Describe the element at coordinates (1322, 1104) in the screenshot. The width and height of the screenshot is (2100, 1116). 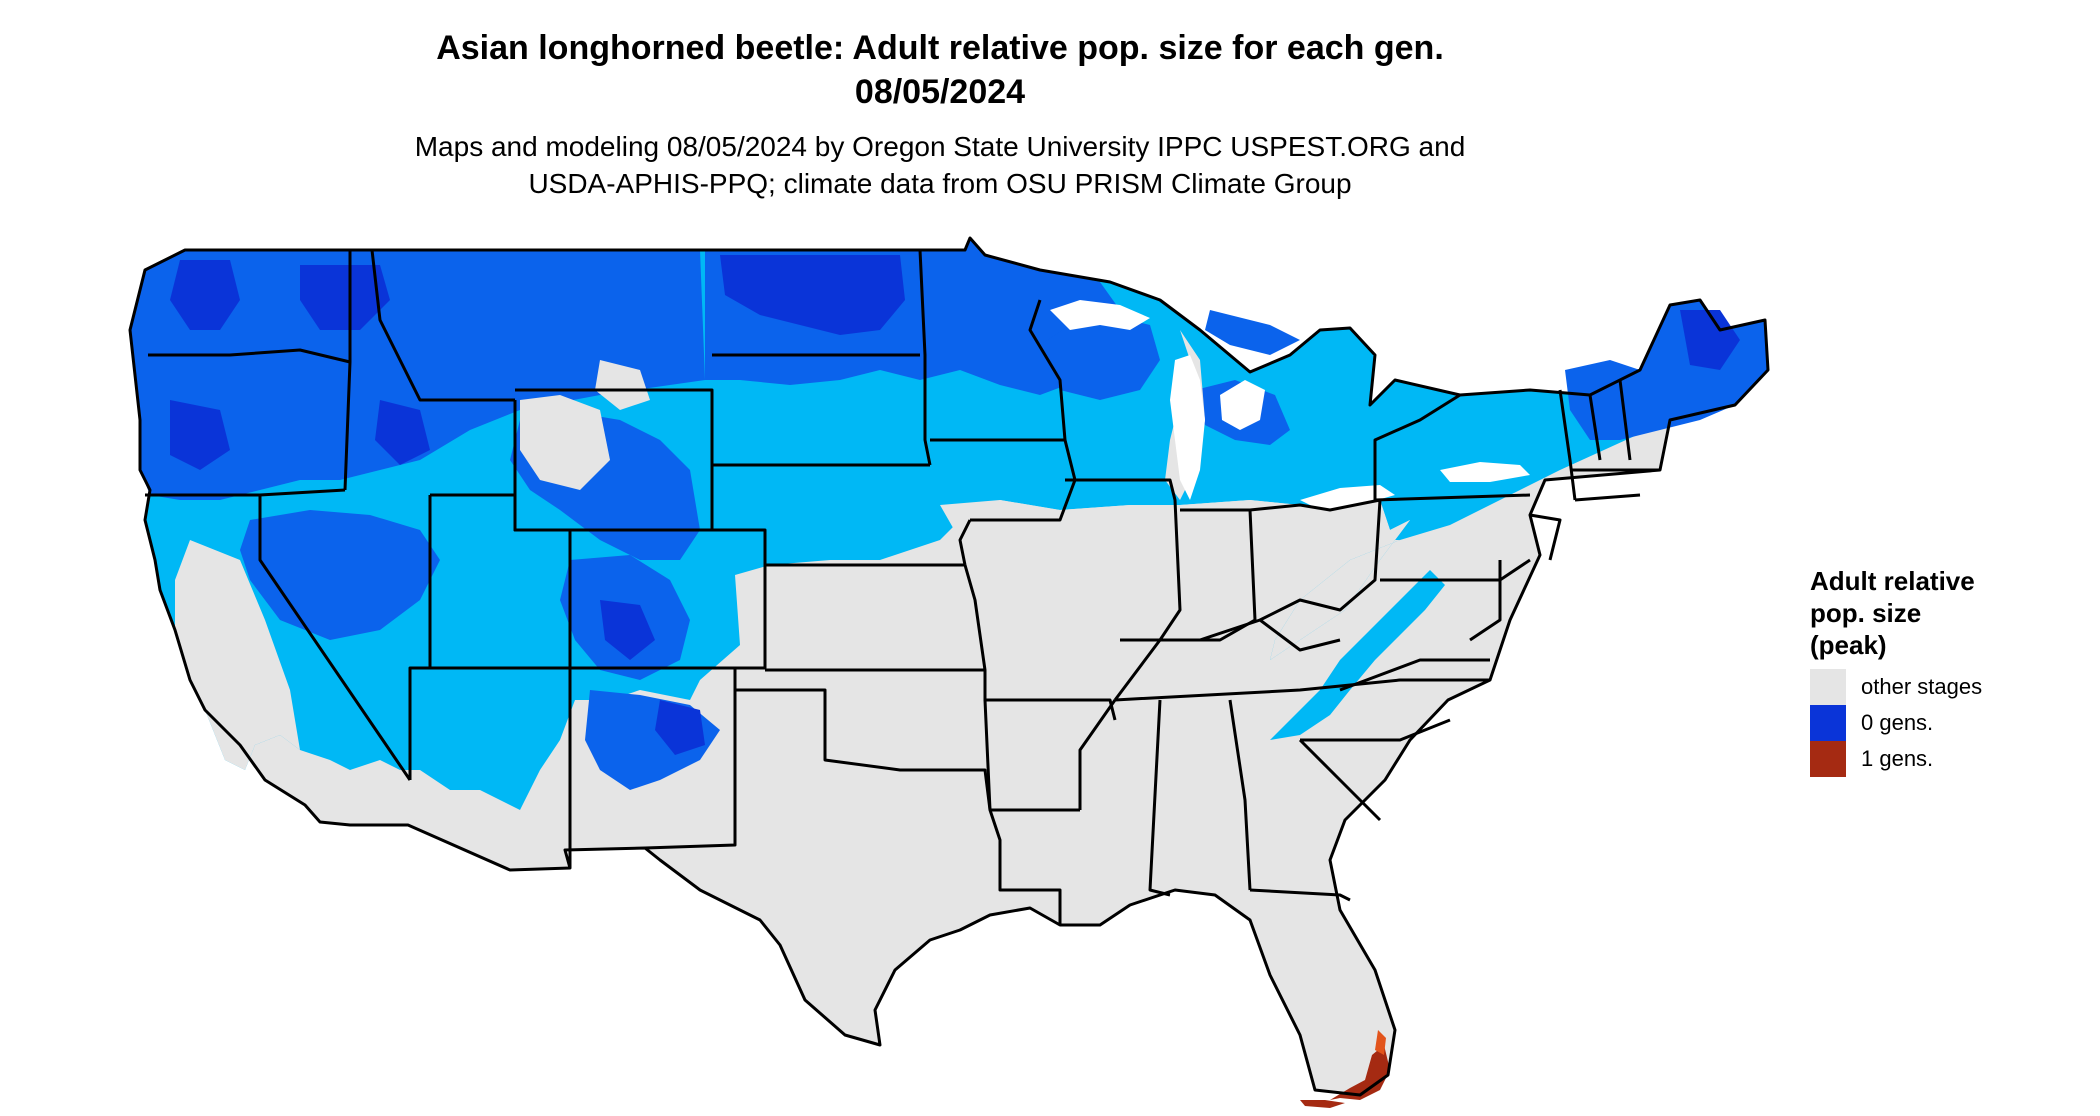
I see `one-gen-florida-keys` at that location.